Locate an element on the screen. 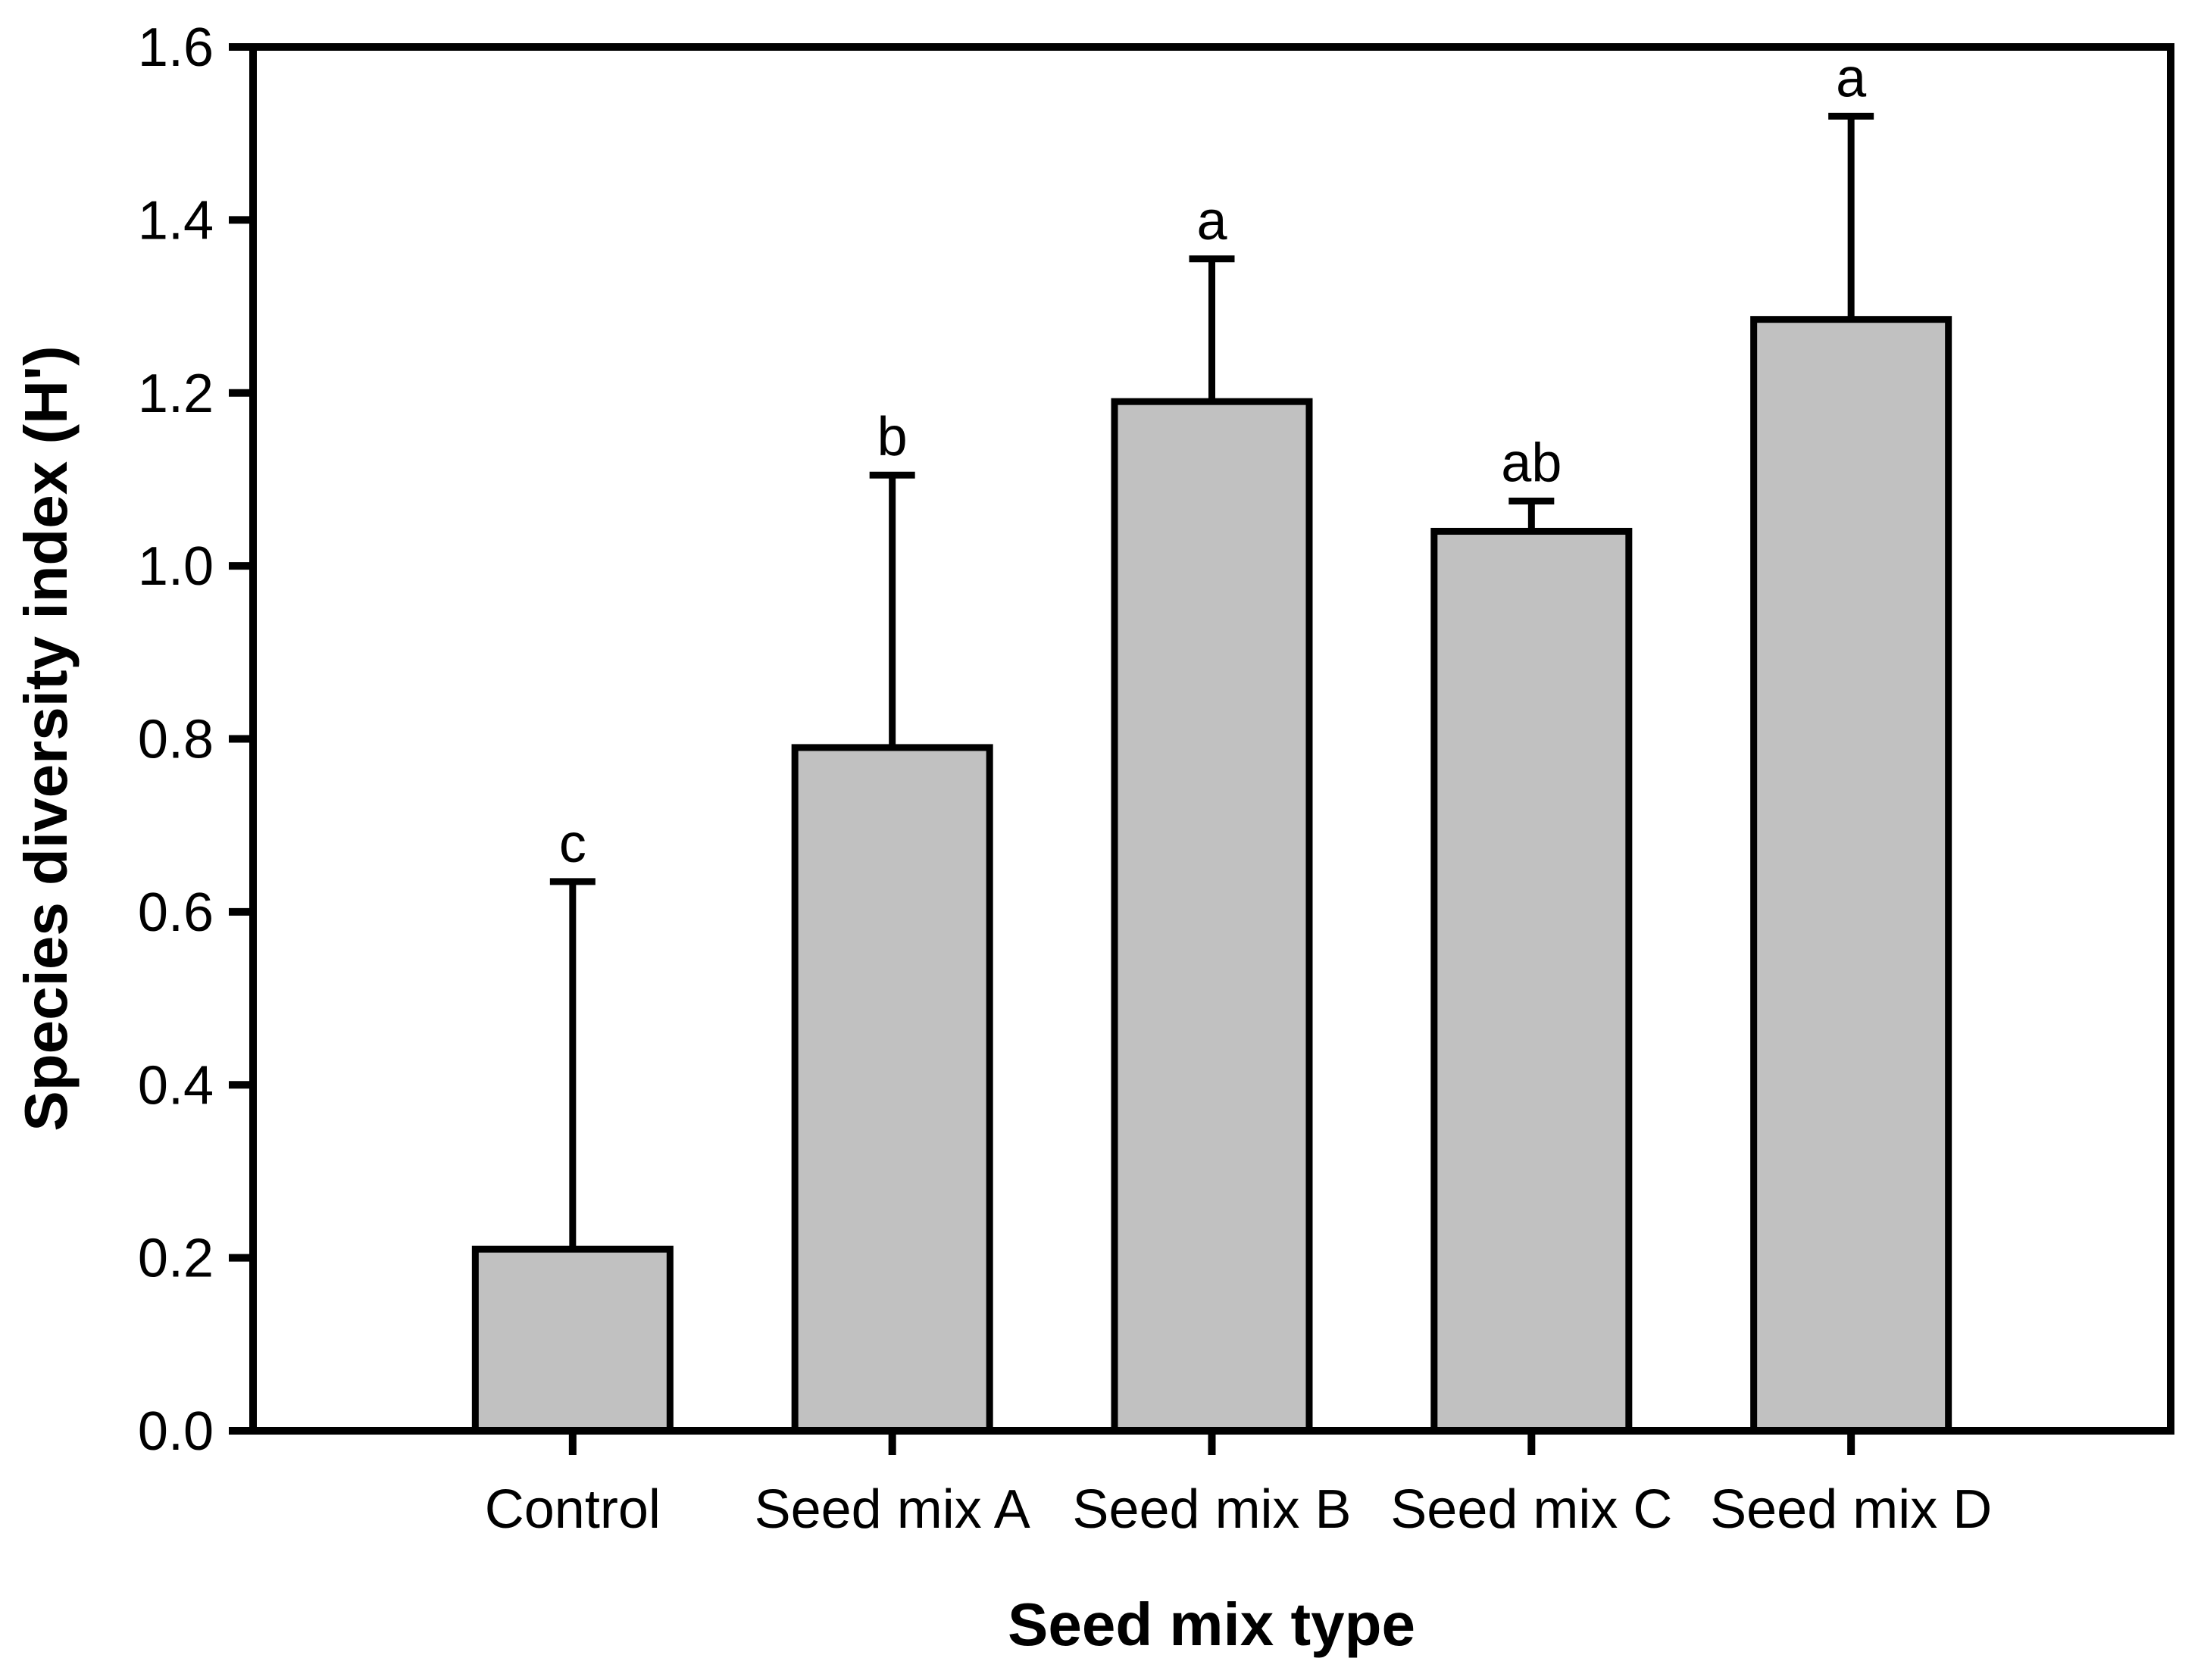 Image resolution: width=2204 pixels, height=1680 pixels. bar-seed-mix-c is located at coordinates (1532, 981).